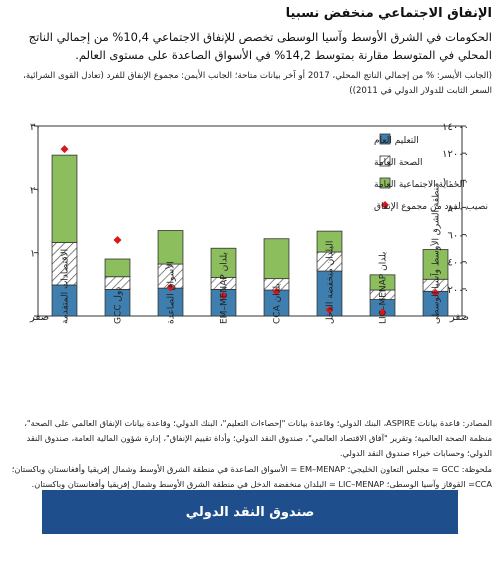 Image resolution: width=500 pixels, height=562 pixels. I want to click on brand-name: صندوق النقد الدولي, so click(250, 512).